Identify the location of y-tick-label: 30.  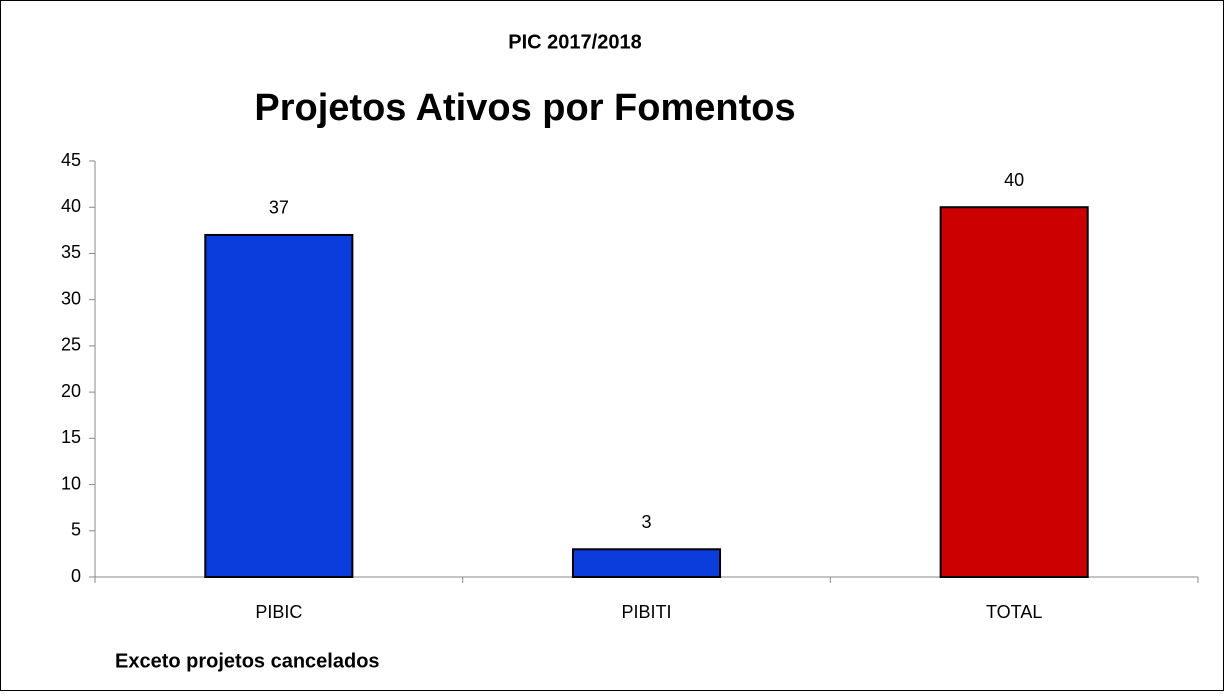
(71, 298).